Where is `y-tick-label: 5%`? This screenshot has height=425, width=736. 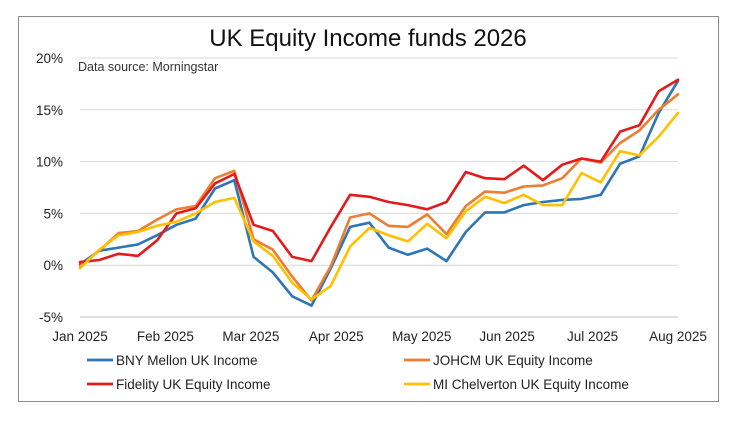
y-tick-label: 5% is located at coordinates (53, 213).